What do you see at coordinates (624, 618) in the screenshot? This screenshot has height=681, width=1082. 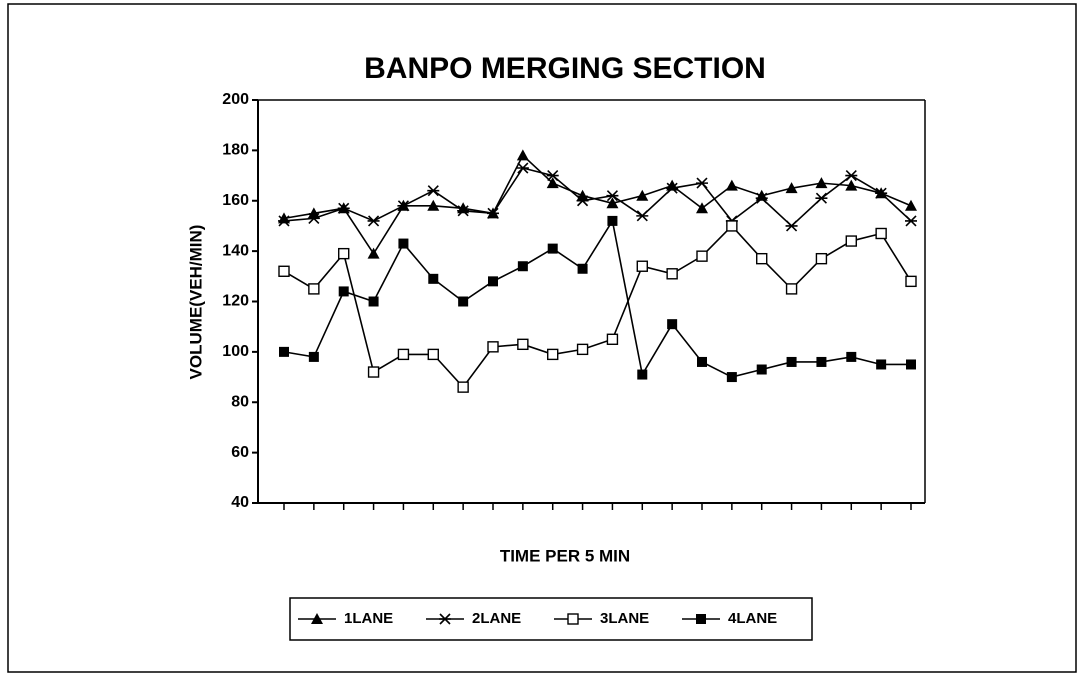 I see `legend-label: 3LANE` at bounding box center [624, 618].